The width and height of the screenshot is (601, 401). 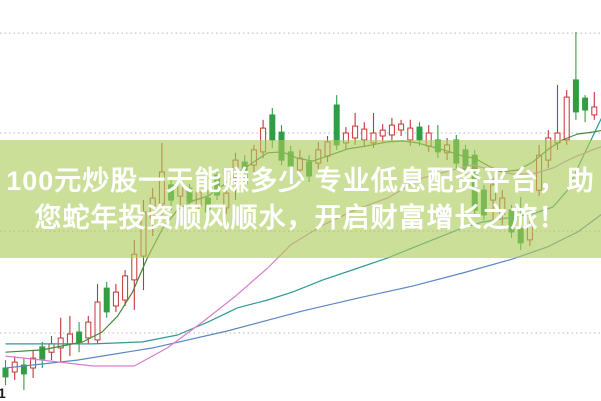 What do you see at coordinates (300, 218) in the screenshot?
I see `promo-text-line2: 您蛇年投资顺风顺水，开启财富增长之旅！` at bounding box center [300, 218].